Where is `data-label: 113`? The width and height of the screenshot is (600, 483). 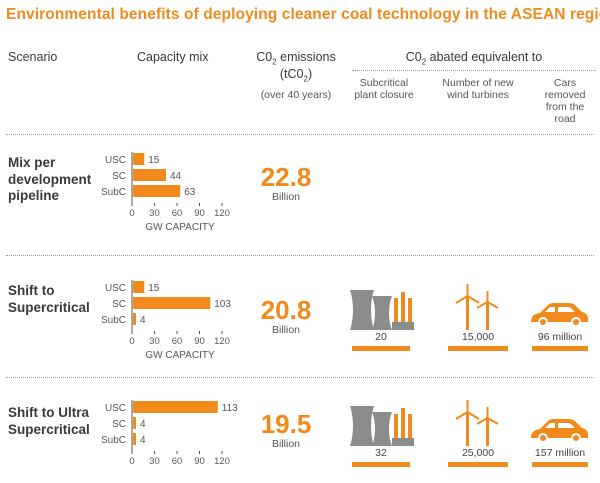
data-label: 113 is located at coordinates (230, 408).